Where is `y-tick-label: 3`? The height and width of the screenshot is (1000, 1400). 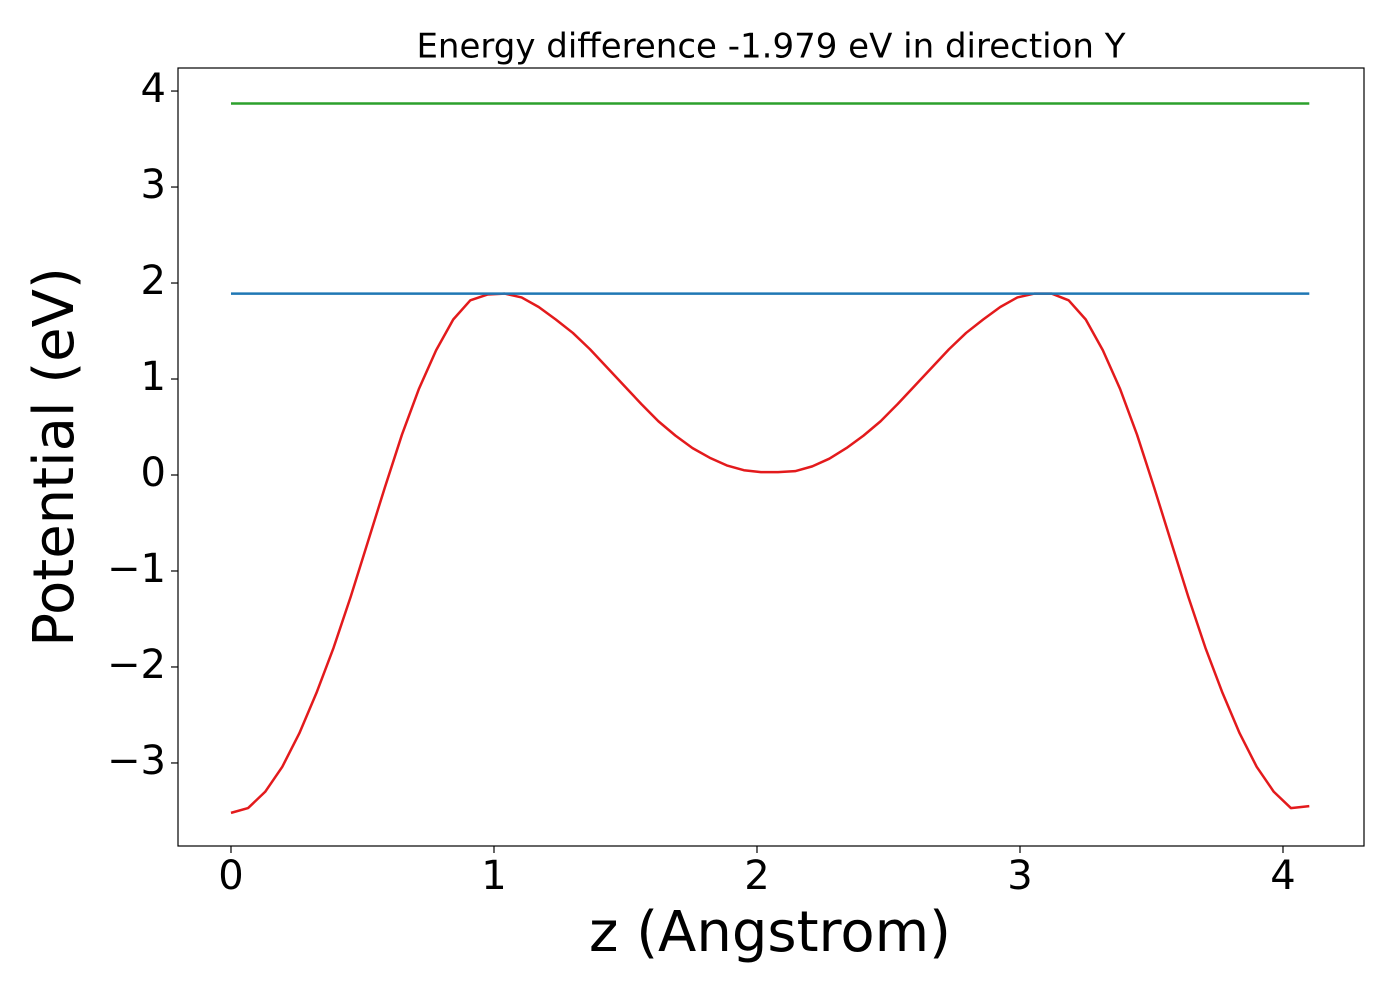
y-tick-label: 3 is located at coordinates (153, 185).